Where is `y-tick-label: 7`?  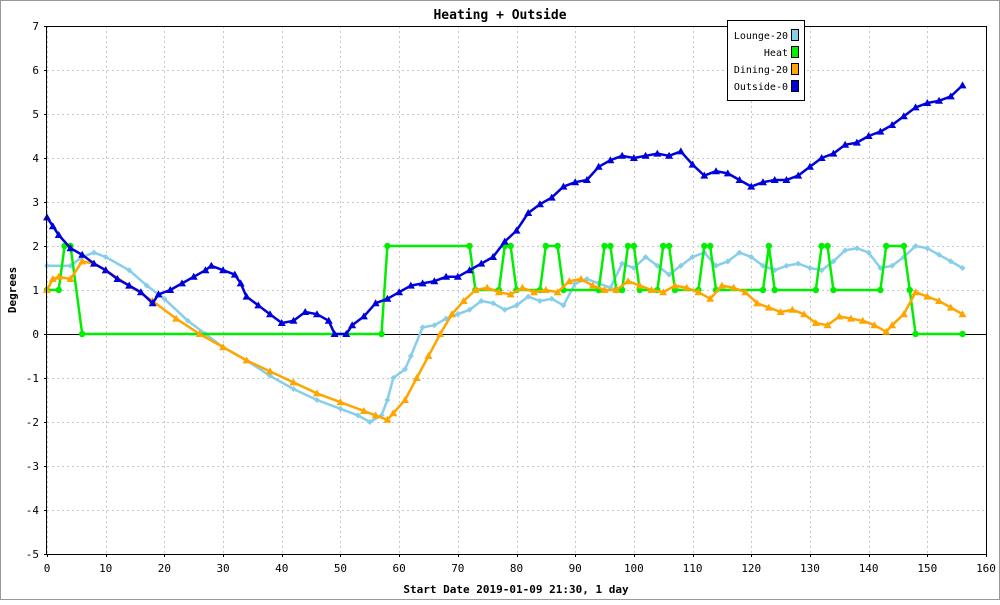 y-tick-label: 7 is located at coordinates (35, 26).